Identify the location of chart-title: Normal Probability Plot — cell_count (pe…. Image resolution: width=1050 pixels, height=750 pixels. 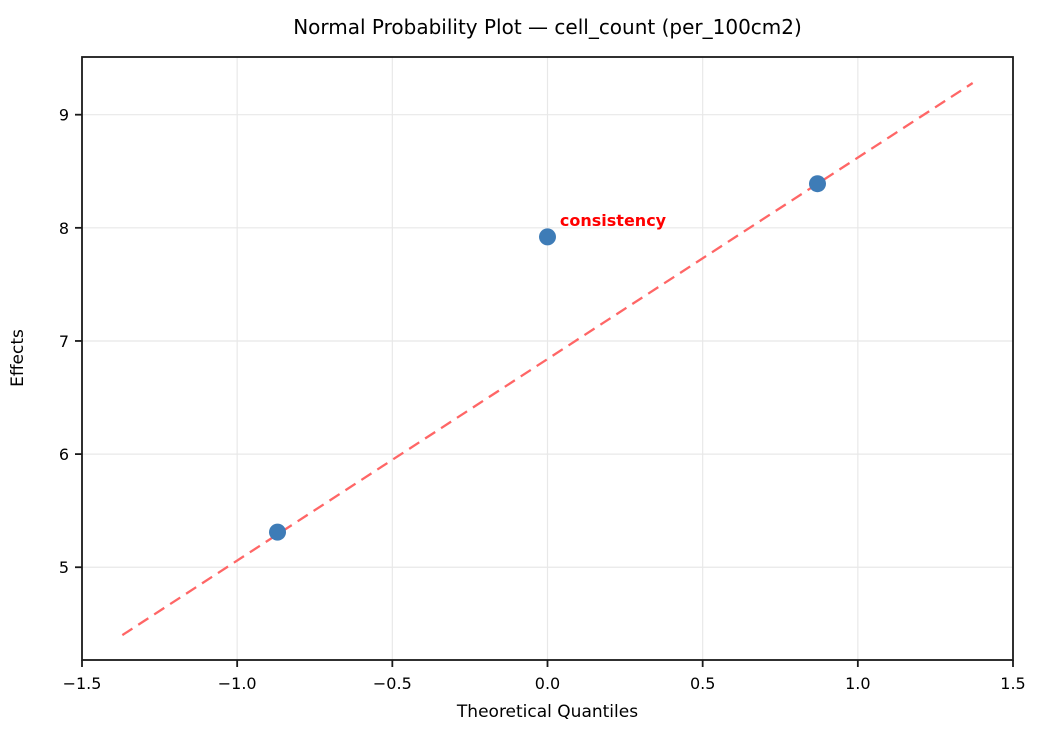
(547, 27).